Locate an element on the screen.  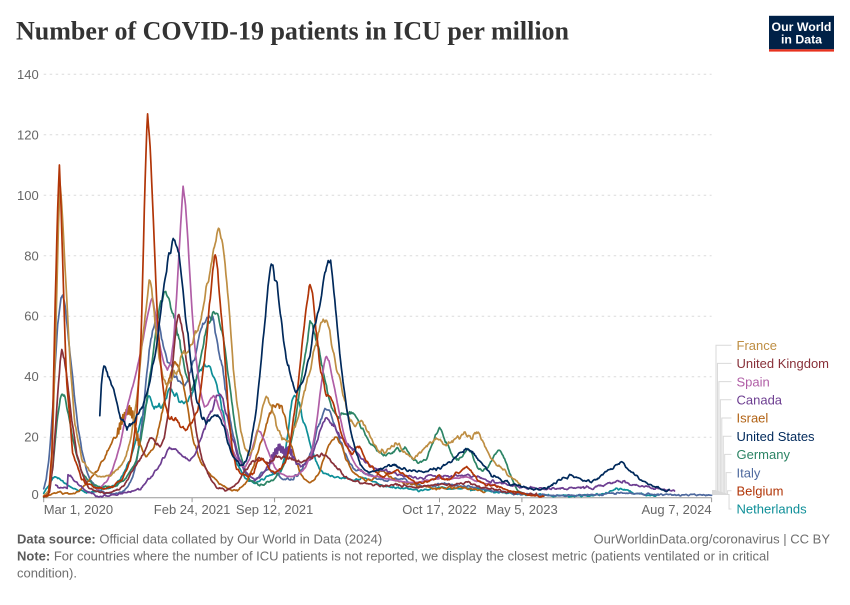
svg-text: Italy is located at coordinates (749, 472).